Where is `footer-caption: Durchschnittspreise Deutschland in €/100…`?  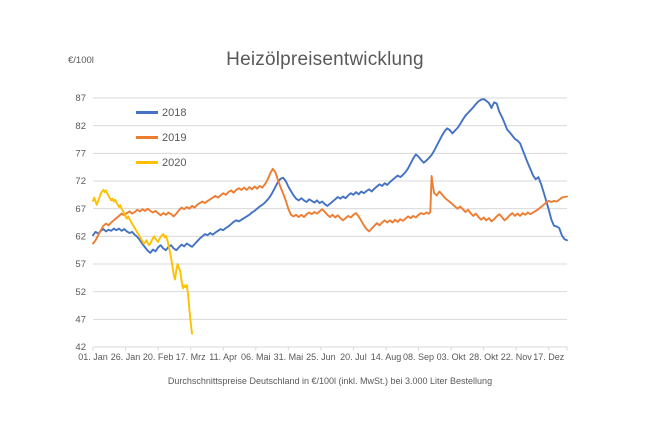 footer-caption: Durchschnittspreise Deutschland in €/100… is located at coordinates (330, 381).